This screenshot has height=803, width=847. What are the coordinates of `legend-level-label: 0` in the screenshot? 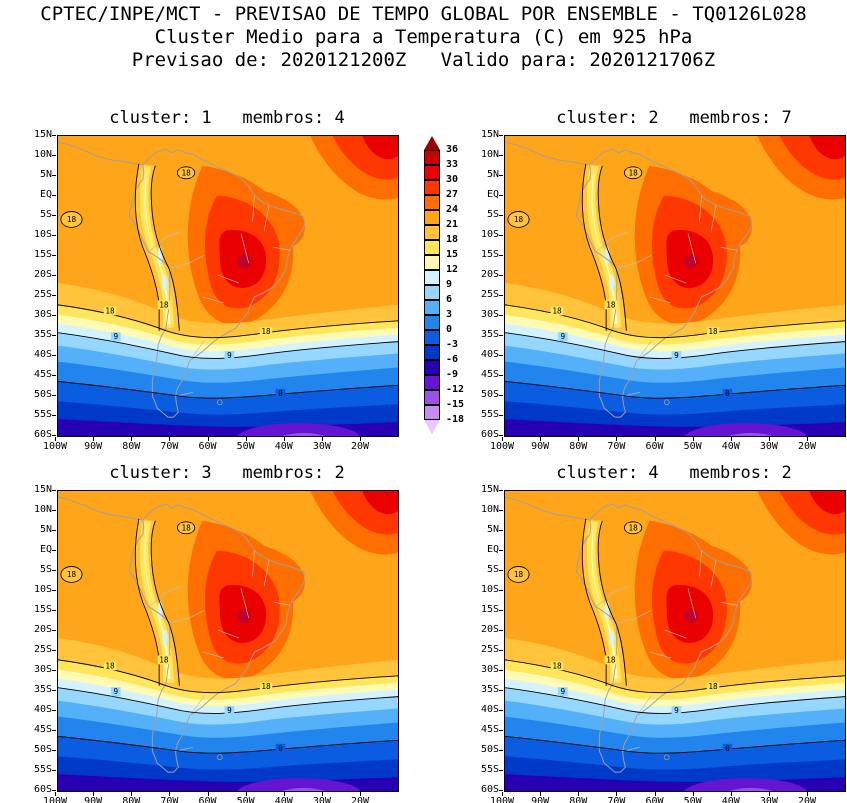 It's located at (449, 329).